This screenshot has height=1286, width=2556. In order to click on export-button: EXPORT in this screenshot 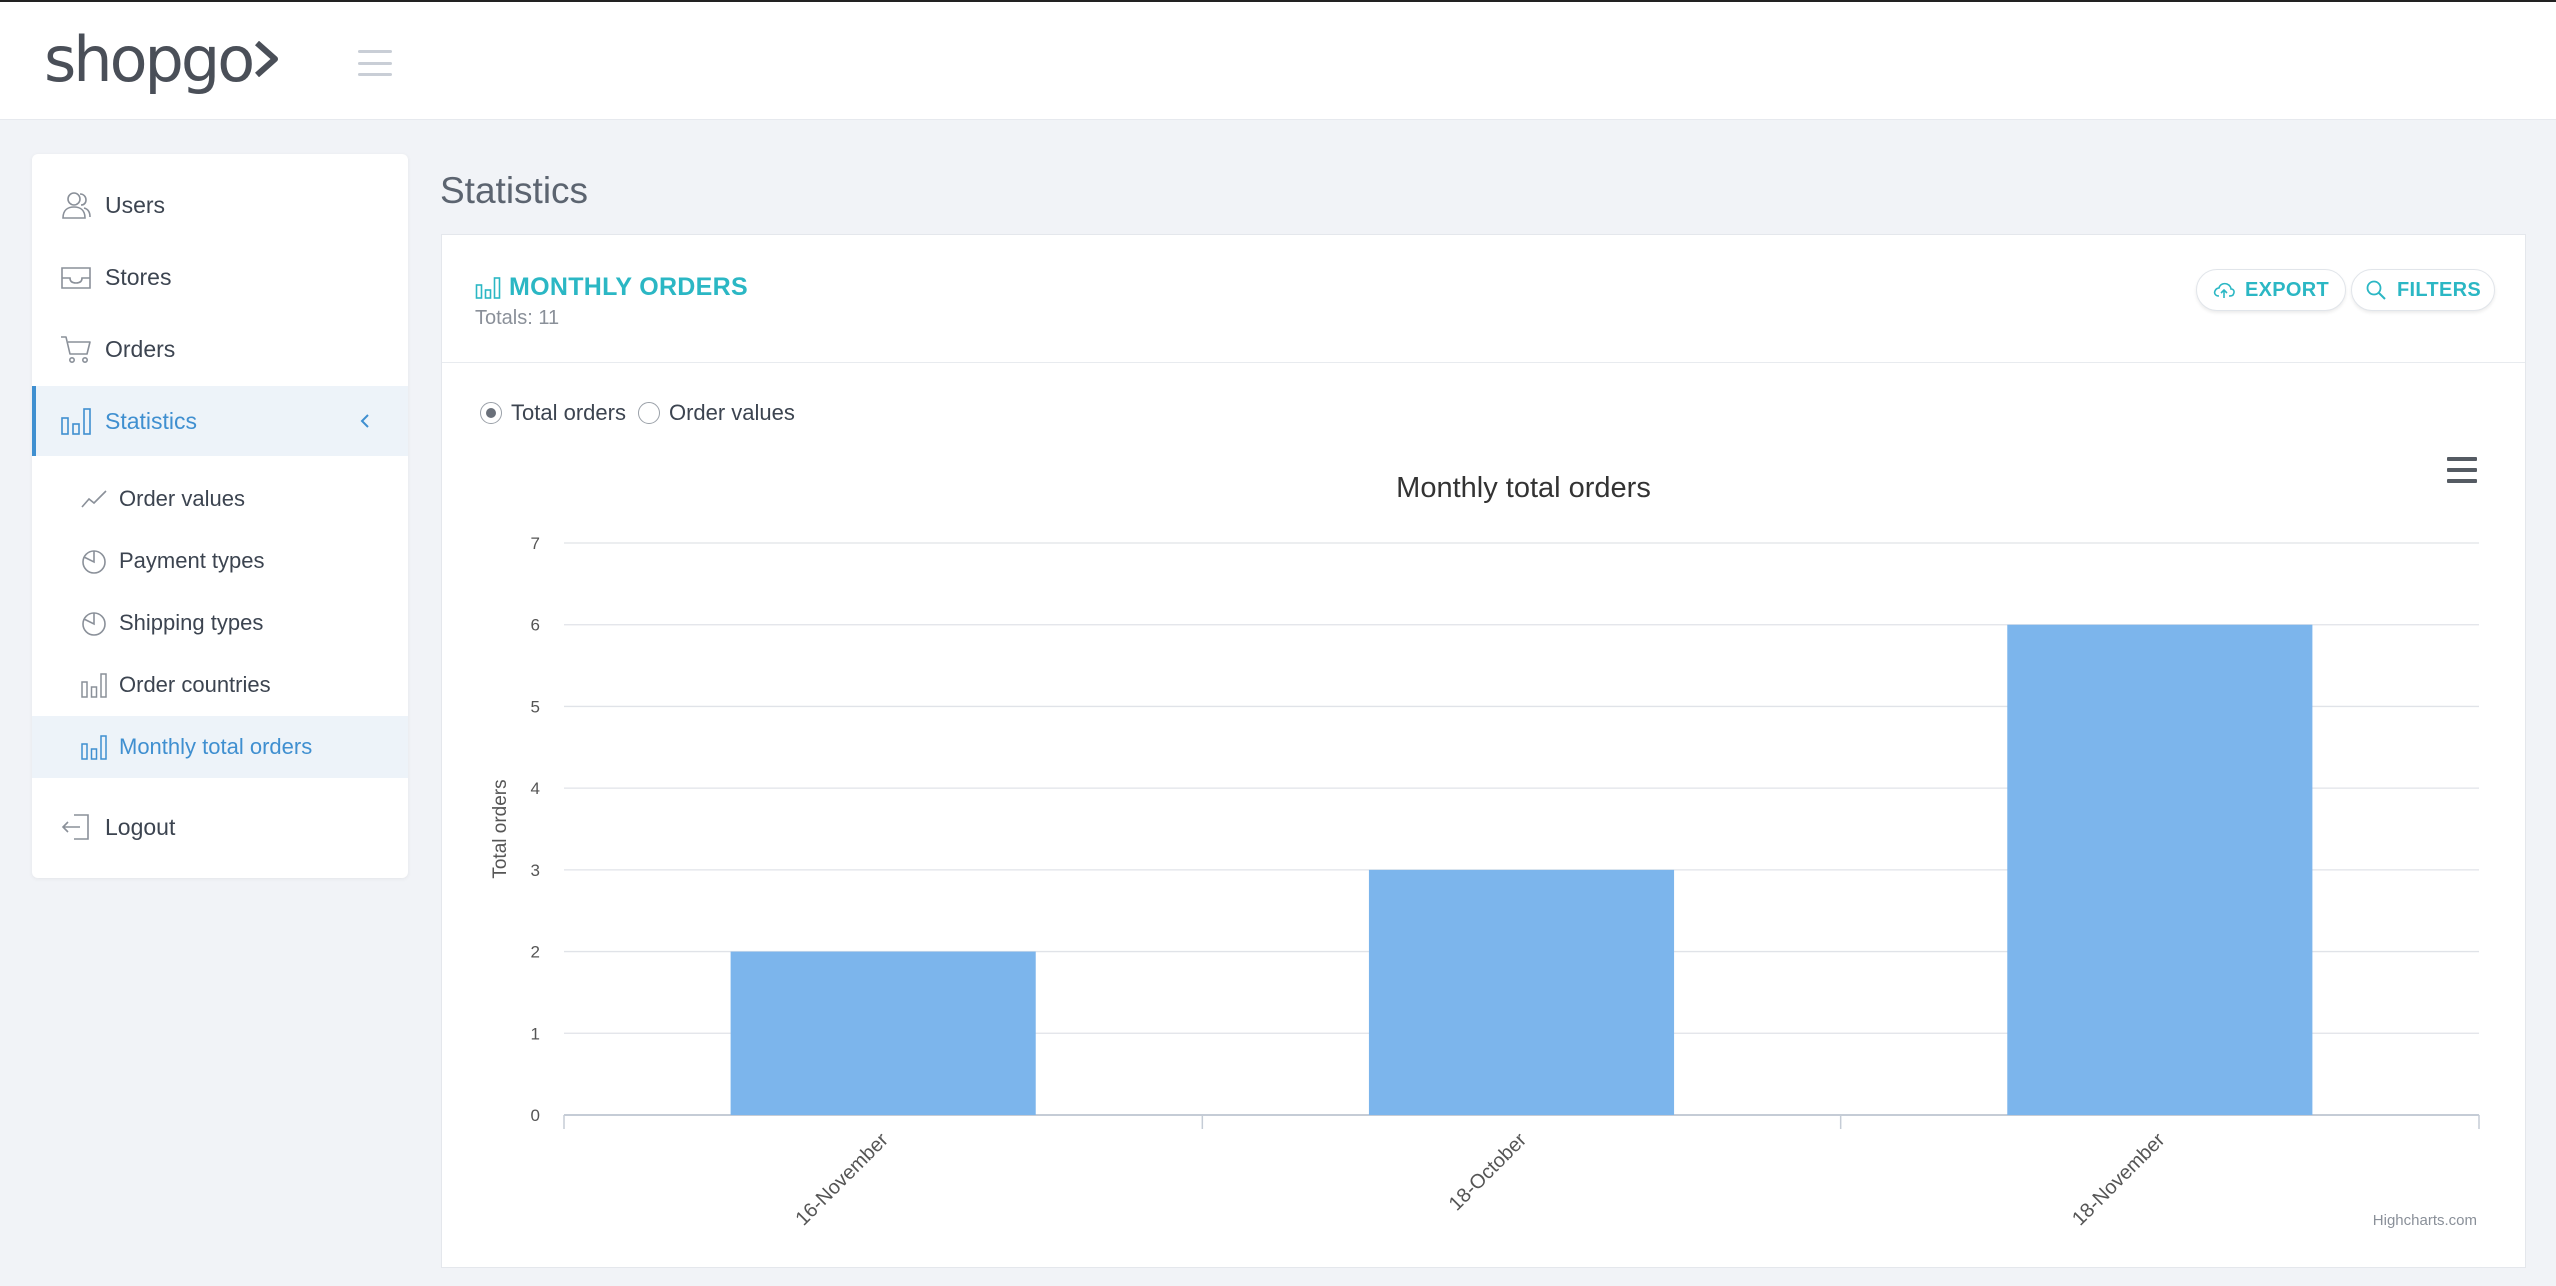, I will do `click(2271, 290)`.